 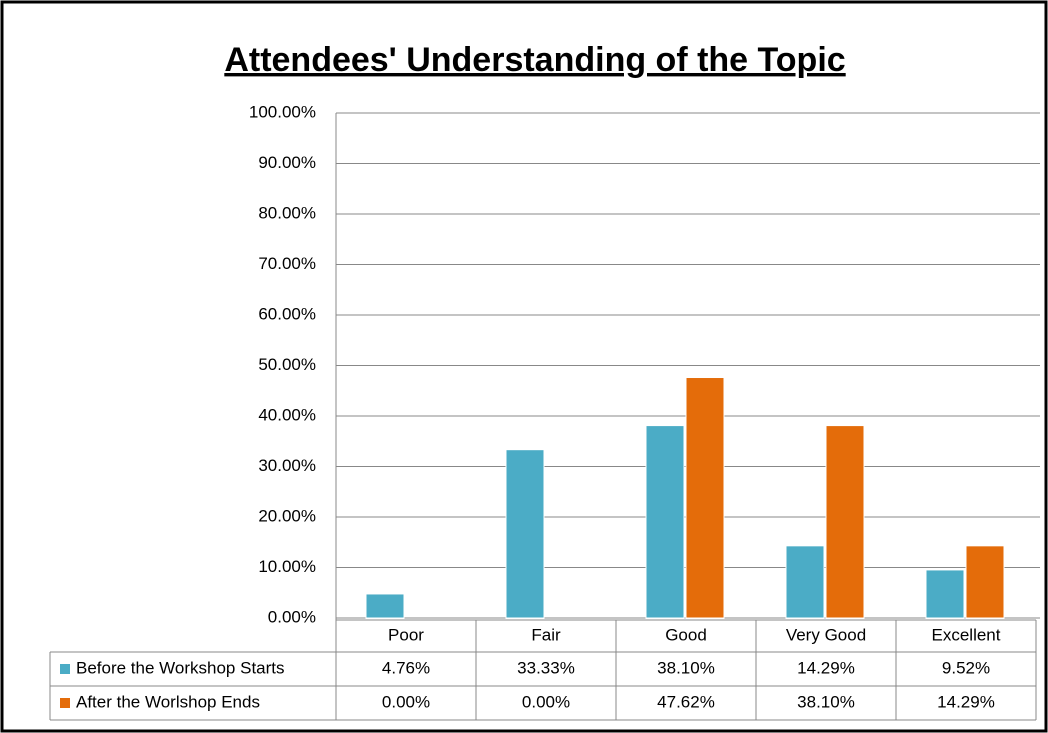 I want to click on y-tick-label: 40.00%, so click(x=287, y=414).